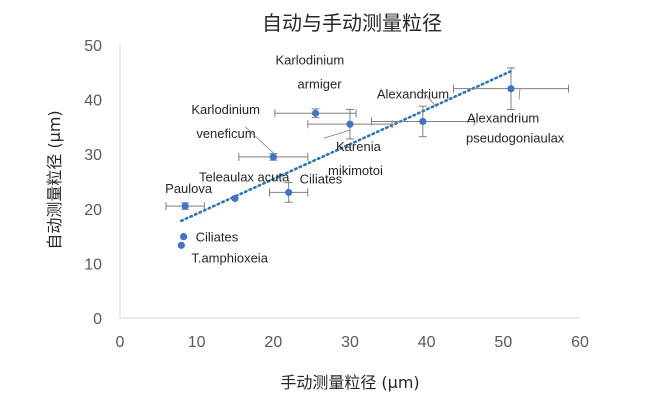  What do you see at coordinates (54, 179) in the screenshot?
I see `y-axis-label: 自动测量粒径 (μm)` at bounding box center [54, 179].